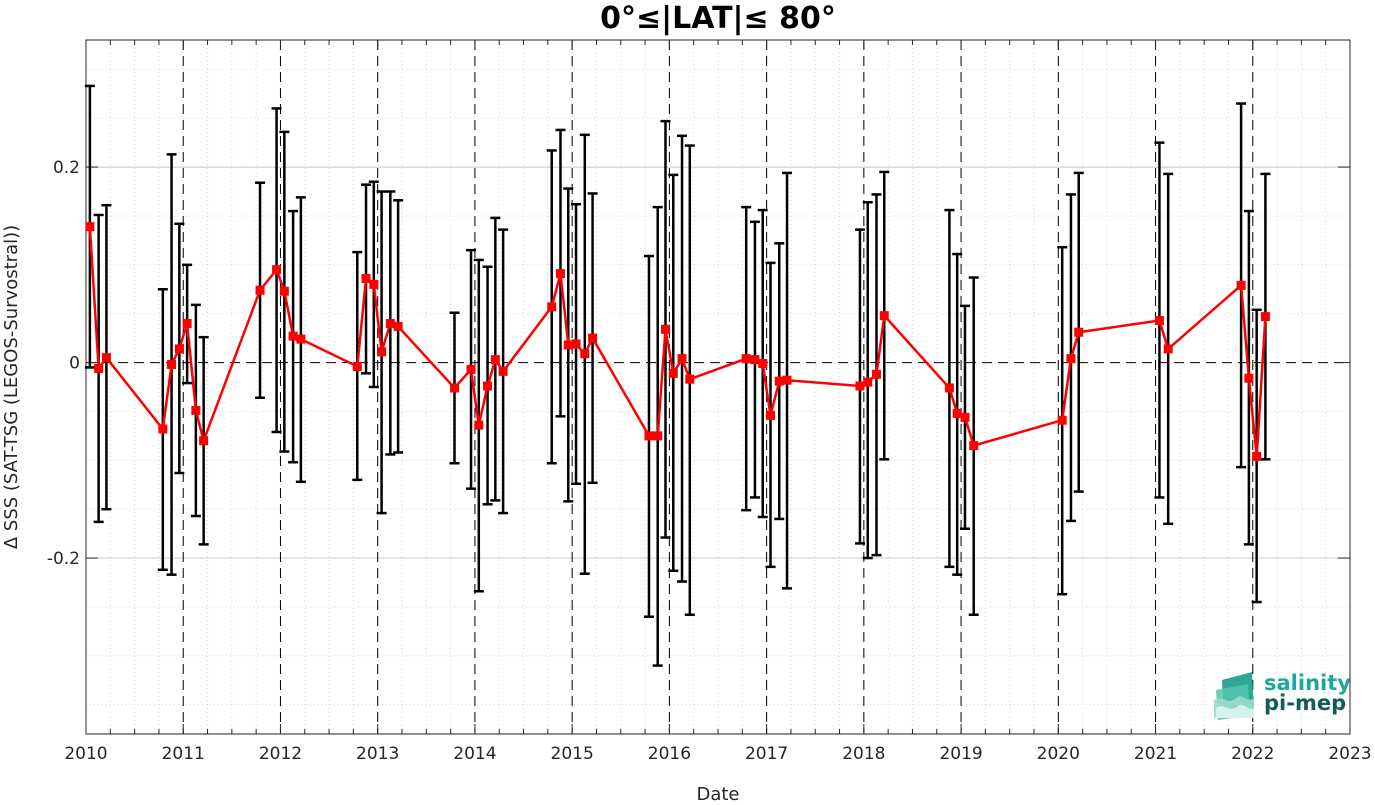  I want to click on chart-title: 0°≤|LAT|≤ 80°, so click(718, 18).